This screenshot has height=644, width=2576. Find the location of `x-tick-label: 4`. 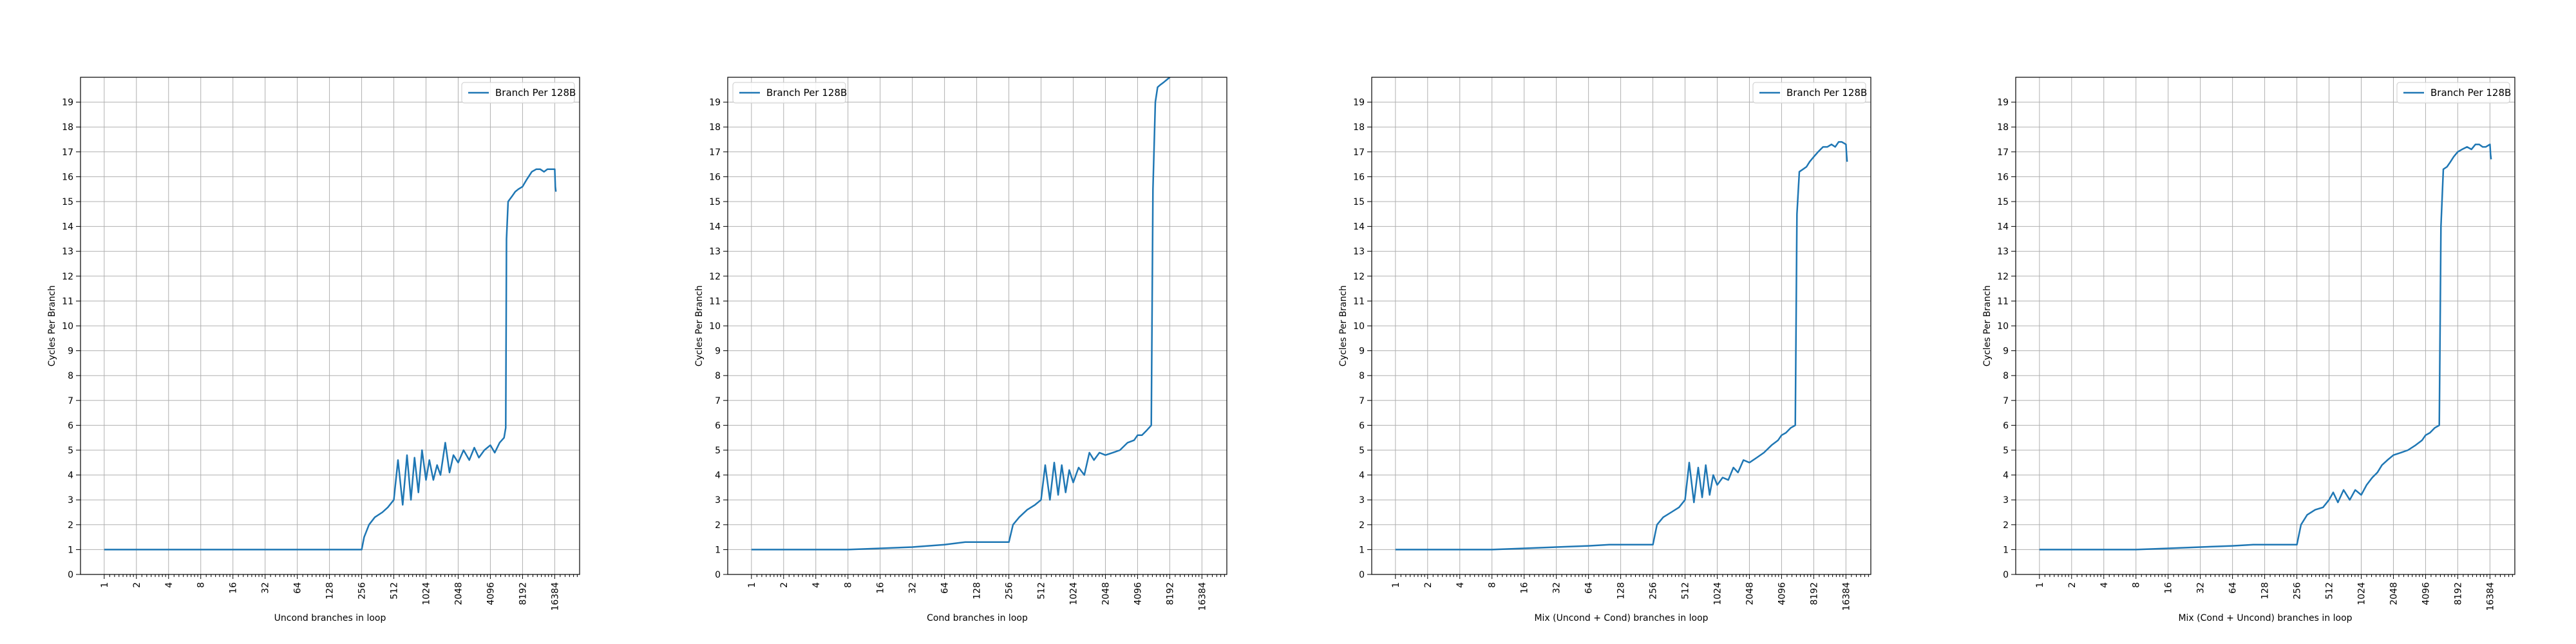

x-tick-label: 4 is located at coordinates (816, 585).